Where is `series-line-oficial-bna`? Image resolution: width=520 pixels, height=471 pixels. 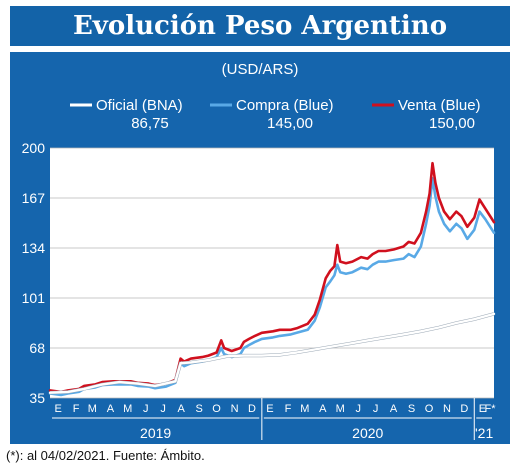
series-line-oficial-bna is located at coordinates (272, 353).